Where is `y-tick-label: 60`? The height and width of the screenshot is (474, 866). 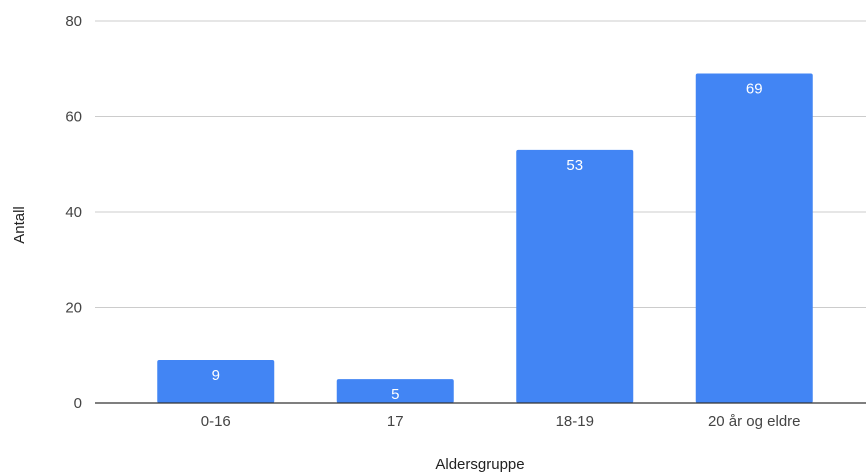 y-tick-label: 60 is located at coordinates (73, 117).